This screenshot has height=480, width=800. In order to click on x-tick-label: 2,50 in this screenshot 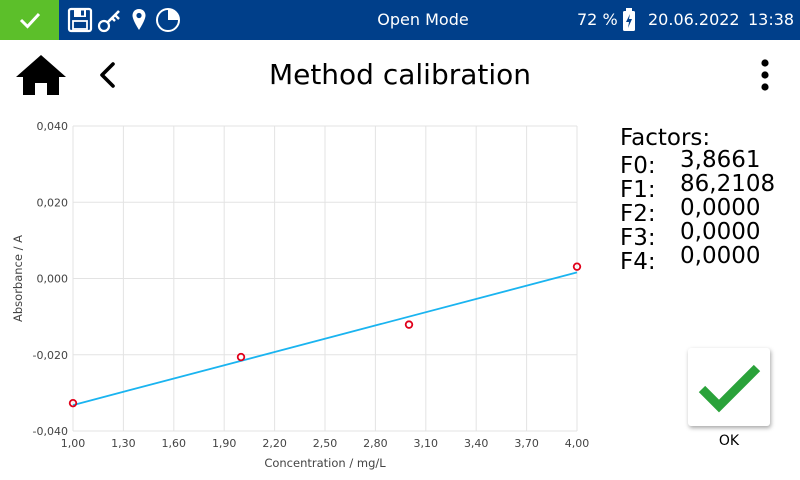, I will do `click(325, 443)`.